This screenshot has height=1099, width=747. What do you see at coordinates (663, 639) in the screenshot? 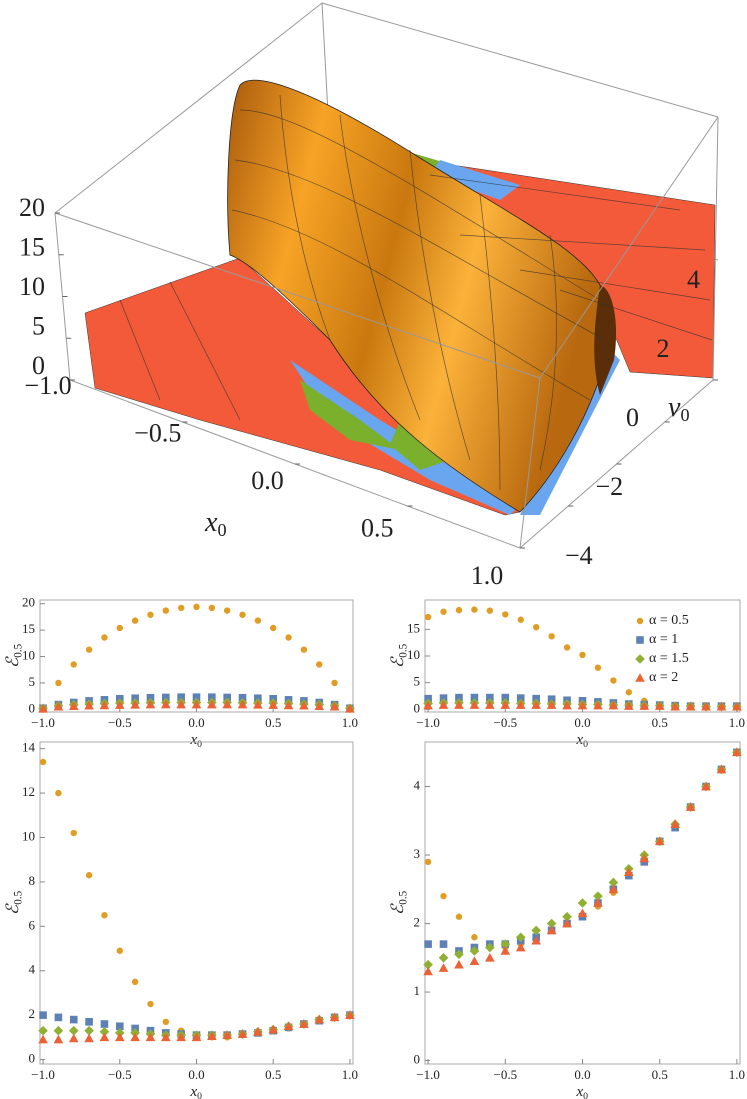
I see `legend-label: α = 1` at bounding box center [663, 639].